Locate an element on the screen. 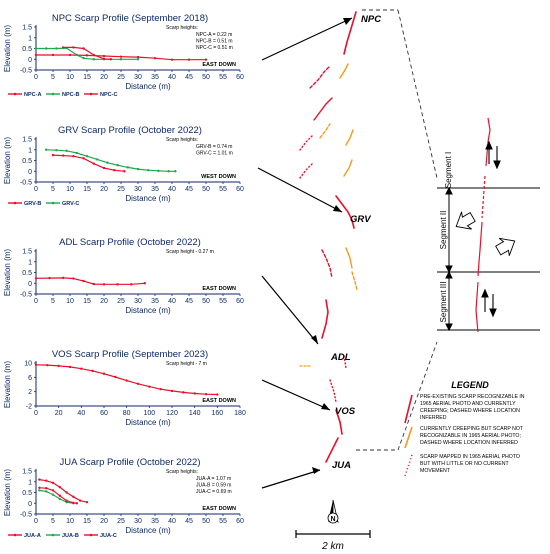  y-tick-label: 0.5 is located at coordinates (27, 49).